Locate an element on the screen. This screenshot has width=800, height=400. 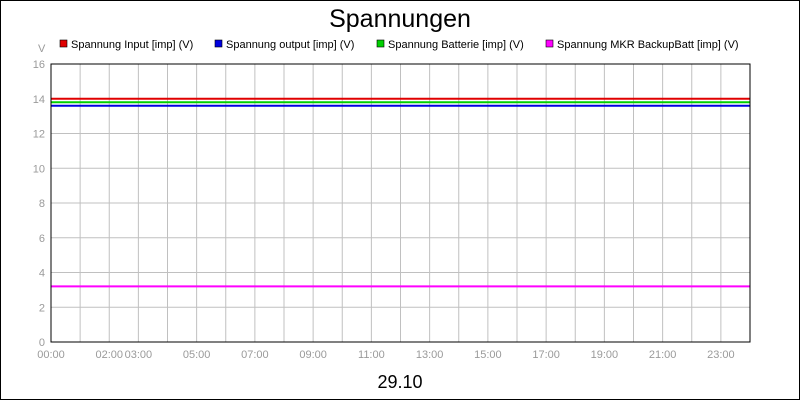
y-tick-label: 4 is located at coordinates (42, 274).